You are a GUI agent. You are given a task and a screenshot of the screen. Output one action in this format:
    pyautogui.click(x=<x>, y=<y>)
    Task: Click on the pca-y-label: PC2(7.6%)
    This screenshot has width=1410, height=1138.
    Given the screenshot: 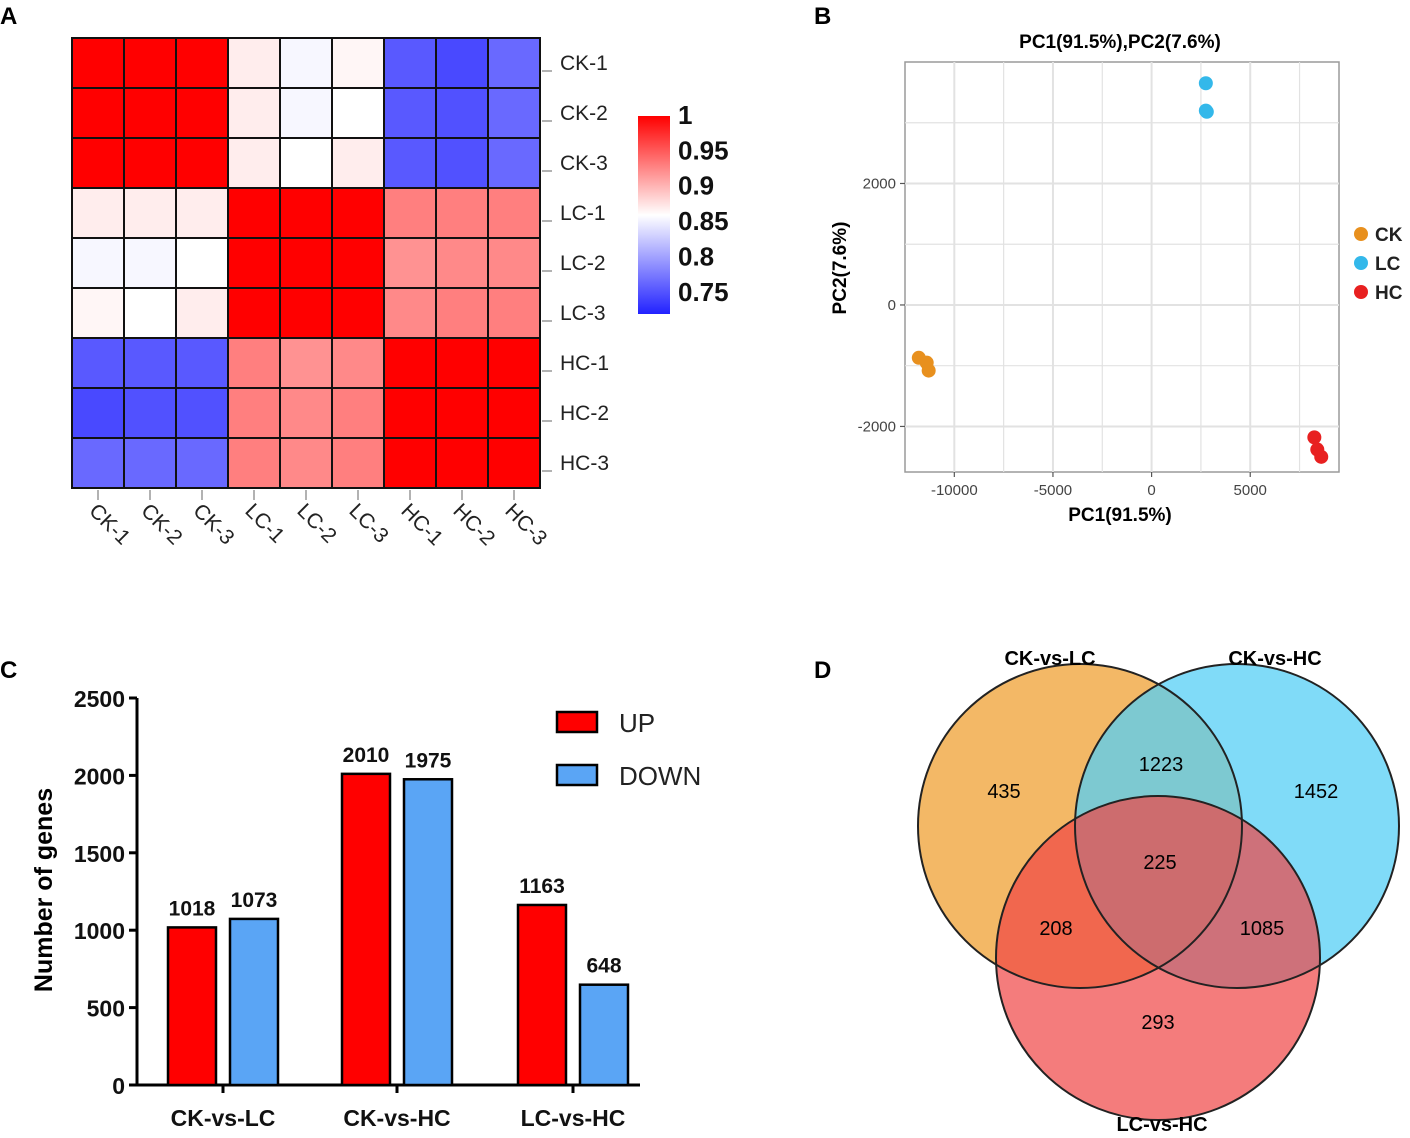 What is the action you would take?
    pyautogui.click(x=840, y=268)
    